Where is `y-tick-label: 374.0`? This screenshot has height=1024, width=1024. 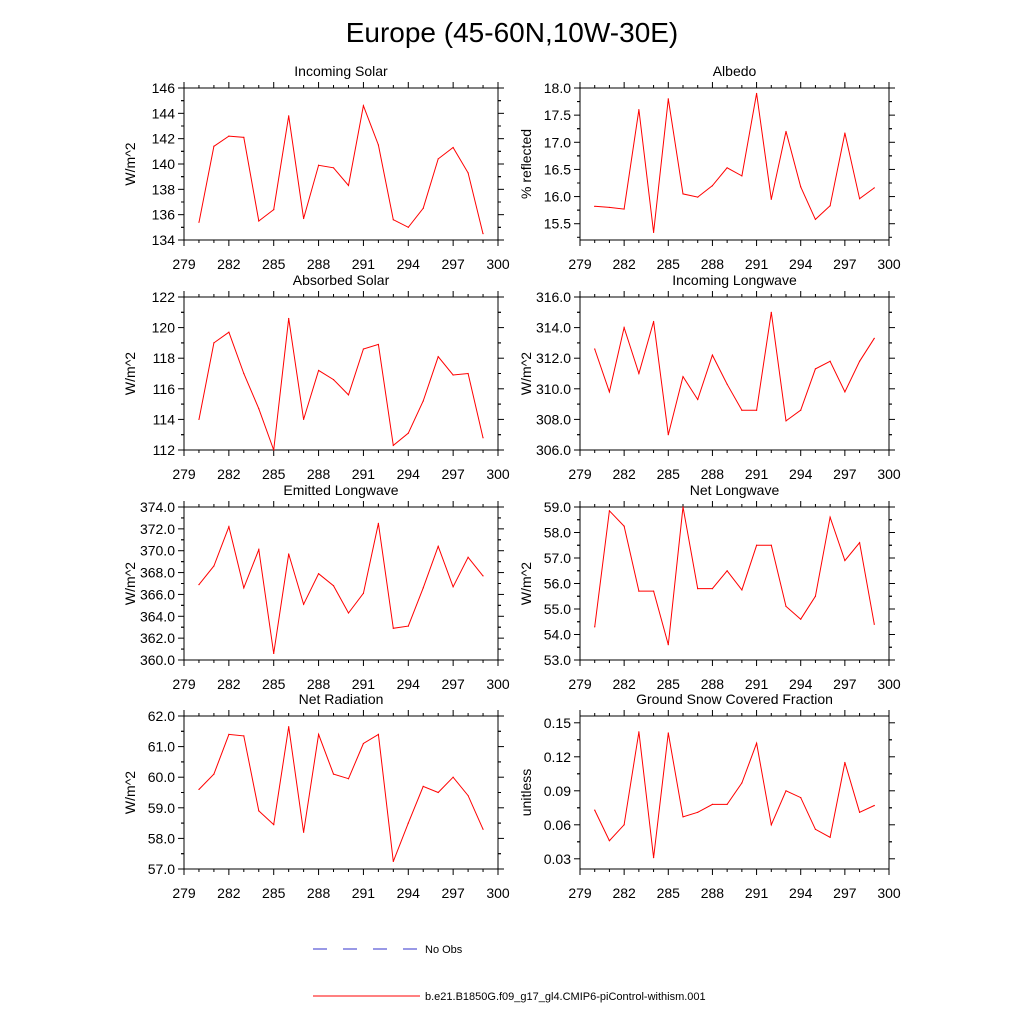 y-tick-label: 374.0 is located at coordinates (157, 507).